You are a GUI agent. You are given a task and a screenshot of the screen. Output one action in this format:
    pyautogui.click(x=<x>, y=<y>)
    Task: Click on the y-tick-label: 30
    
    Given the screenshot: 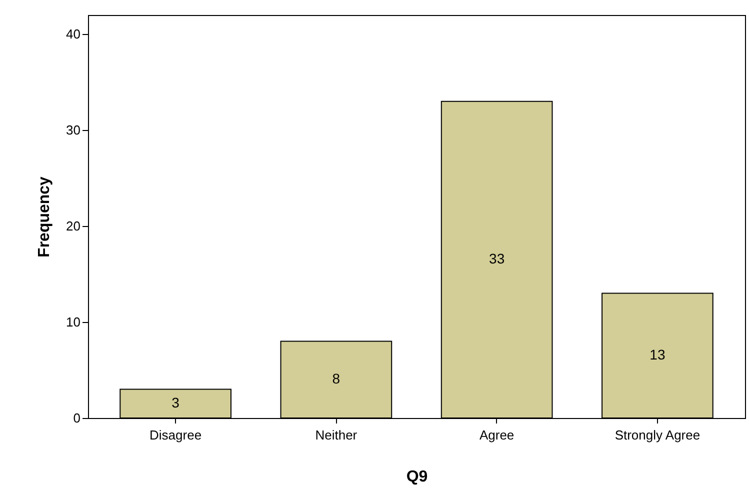 What is the action you would take?
    pyautogui.click(x=73, y=130)
    